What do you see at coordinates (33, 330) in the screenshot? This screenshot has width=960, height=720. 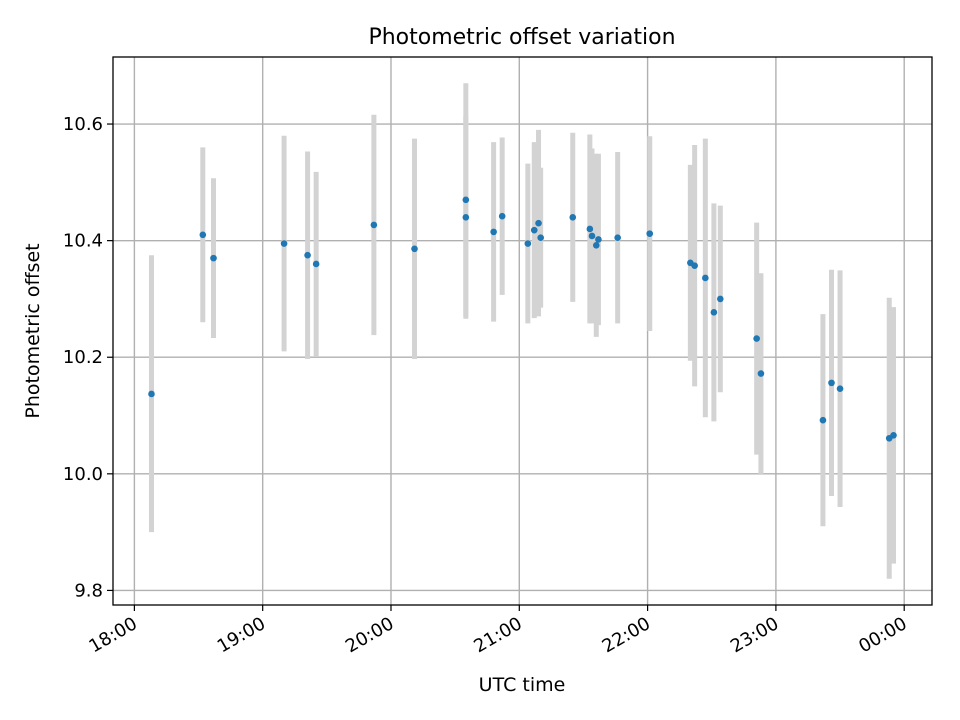 I see `y-axis-label: Photometric offset` at bounding box center [33, 330].